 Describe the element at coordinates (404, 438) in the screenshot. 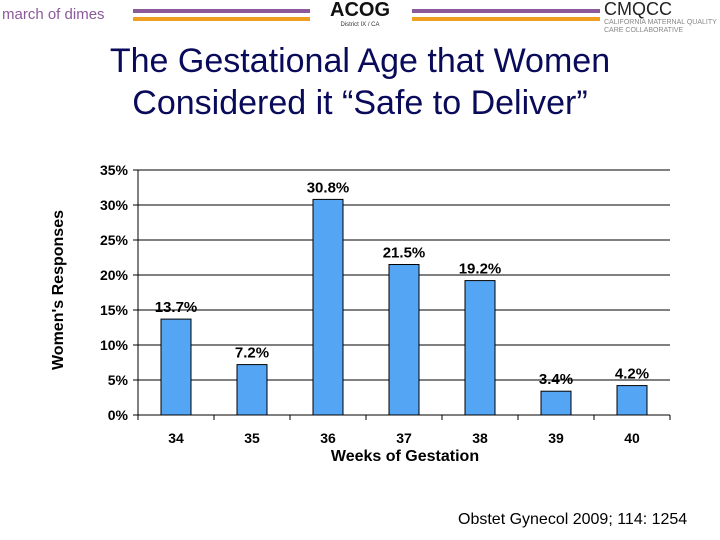

I see `x-tick-label: 37` at that location.